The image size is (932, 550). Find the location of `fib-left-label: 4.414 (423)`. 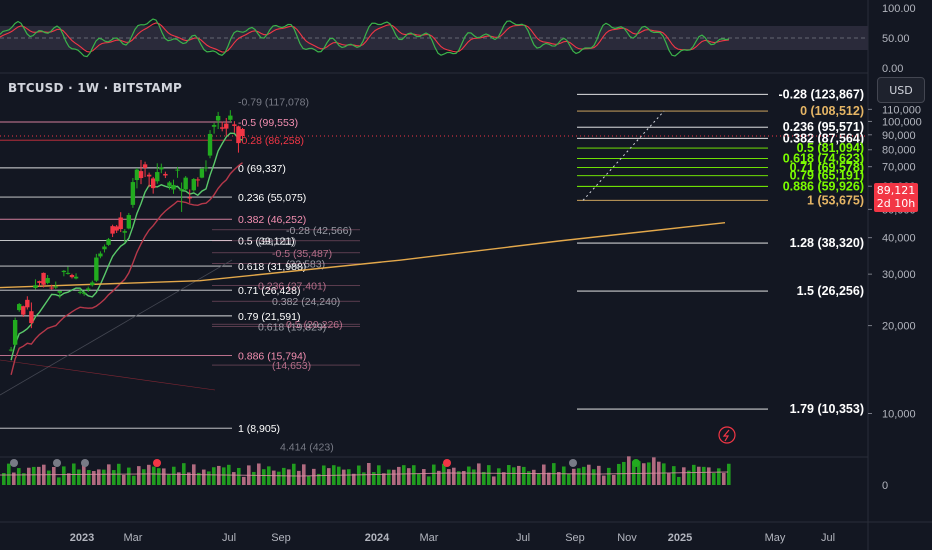

fib-left-label: 4.414 (423) is located at coordinates (307, 448).